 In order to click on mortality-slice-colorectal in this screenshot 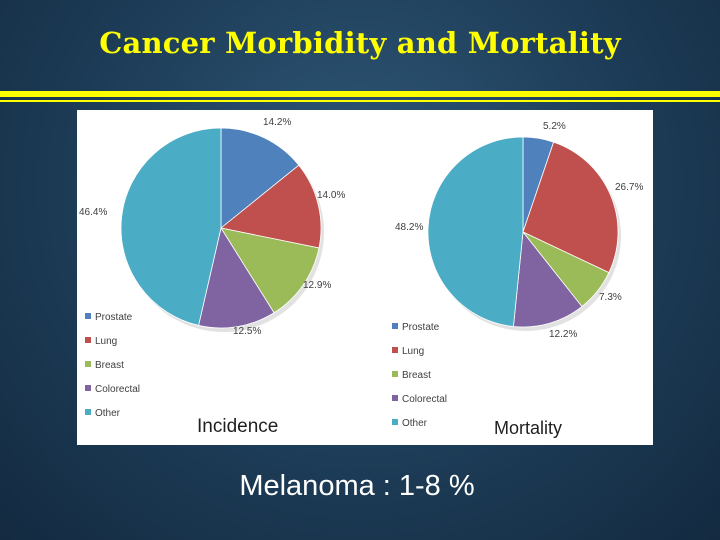, I will do `click(547, 279)`.